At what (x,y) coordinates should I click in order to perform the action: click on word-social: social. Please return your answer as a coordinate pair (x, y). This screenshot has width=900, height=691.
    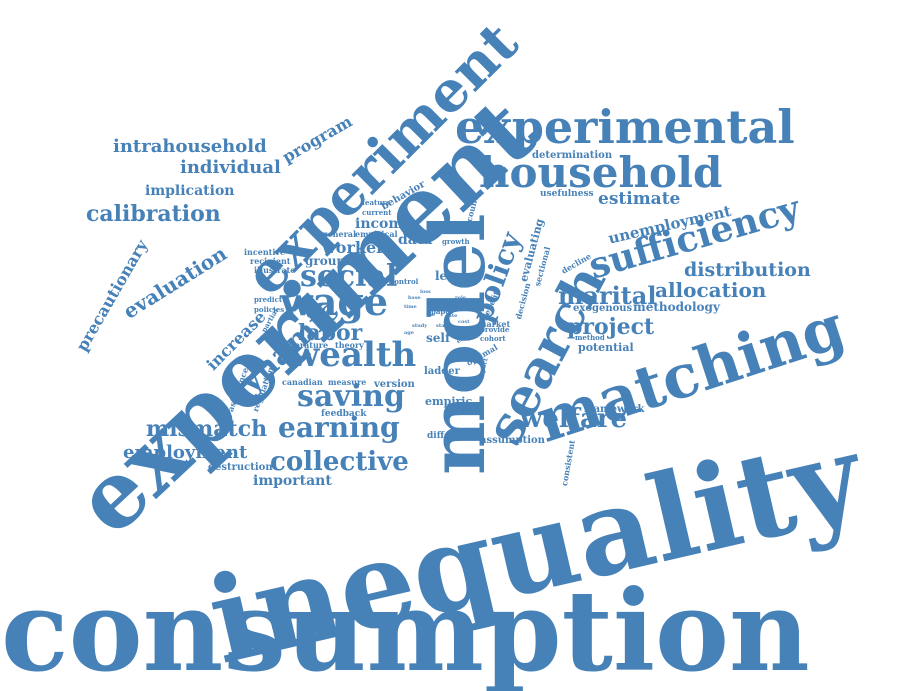
    Looking at the image, I should click on (349, 276).